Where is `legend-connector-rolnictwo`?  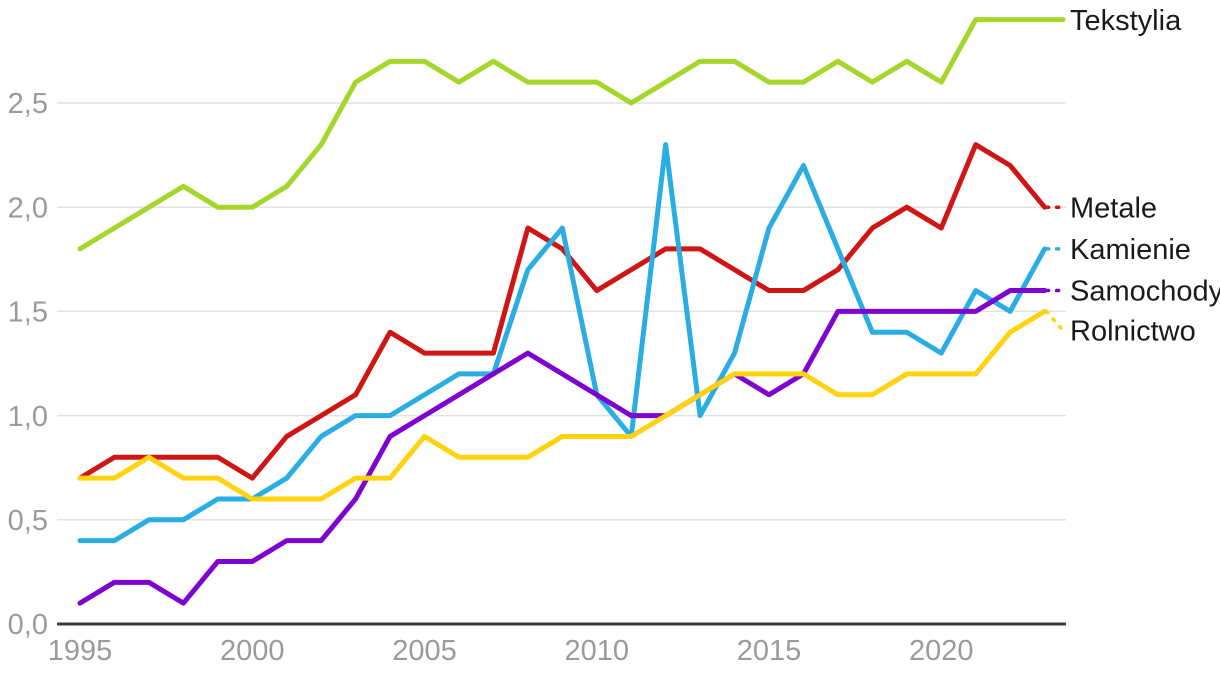
legend-connector-rolnictwo is located at coordinates (1054, 321).